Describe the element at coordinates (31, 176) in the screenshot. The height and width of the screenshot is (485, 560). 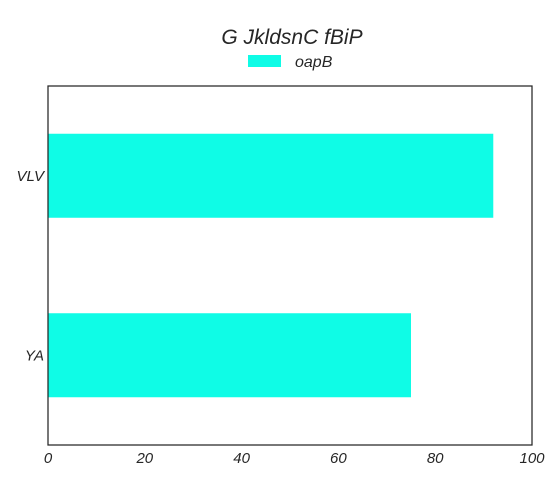
I see `y-tick-label-vlv: VLV` at that location.